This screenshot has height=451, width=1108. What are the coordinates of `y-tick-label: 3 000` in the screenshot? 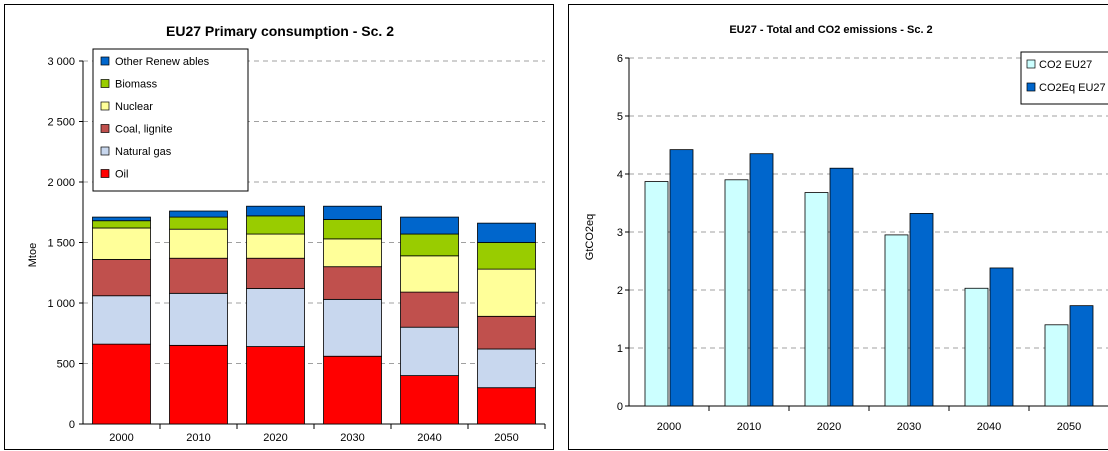 It's located at (61, 62).